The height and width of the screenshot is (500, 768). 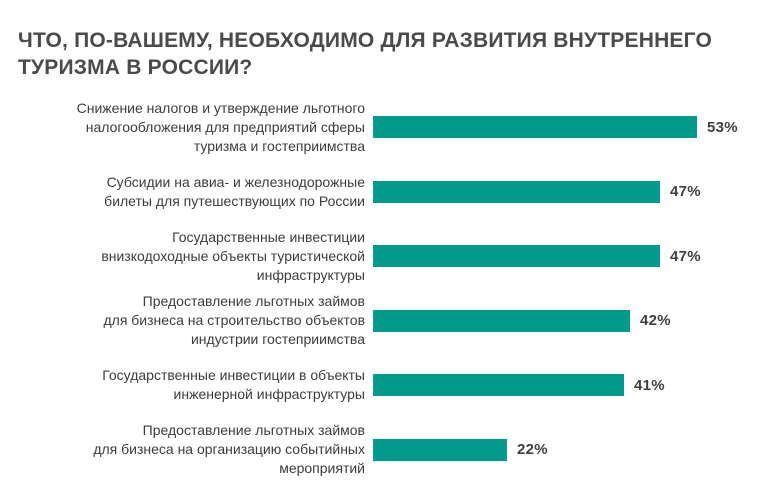 What do you see at coordinates (655, 321) in the screenshot?
I see `value-label: 42%` at bounding box center [655, 321].